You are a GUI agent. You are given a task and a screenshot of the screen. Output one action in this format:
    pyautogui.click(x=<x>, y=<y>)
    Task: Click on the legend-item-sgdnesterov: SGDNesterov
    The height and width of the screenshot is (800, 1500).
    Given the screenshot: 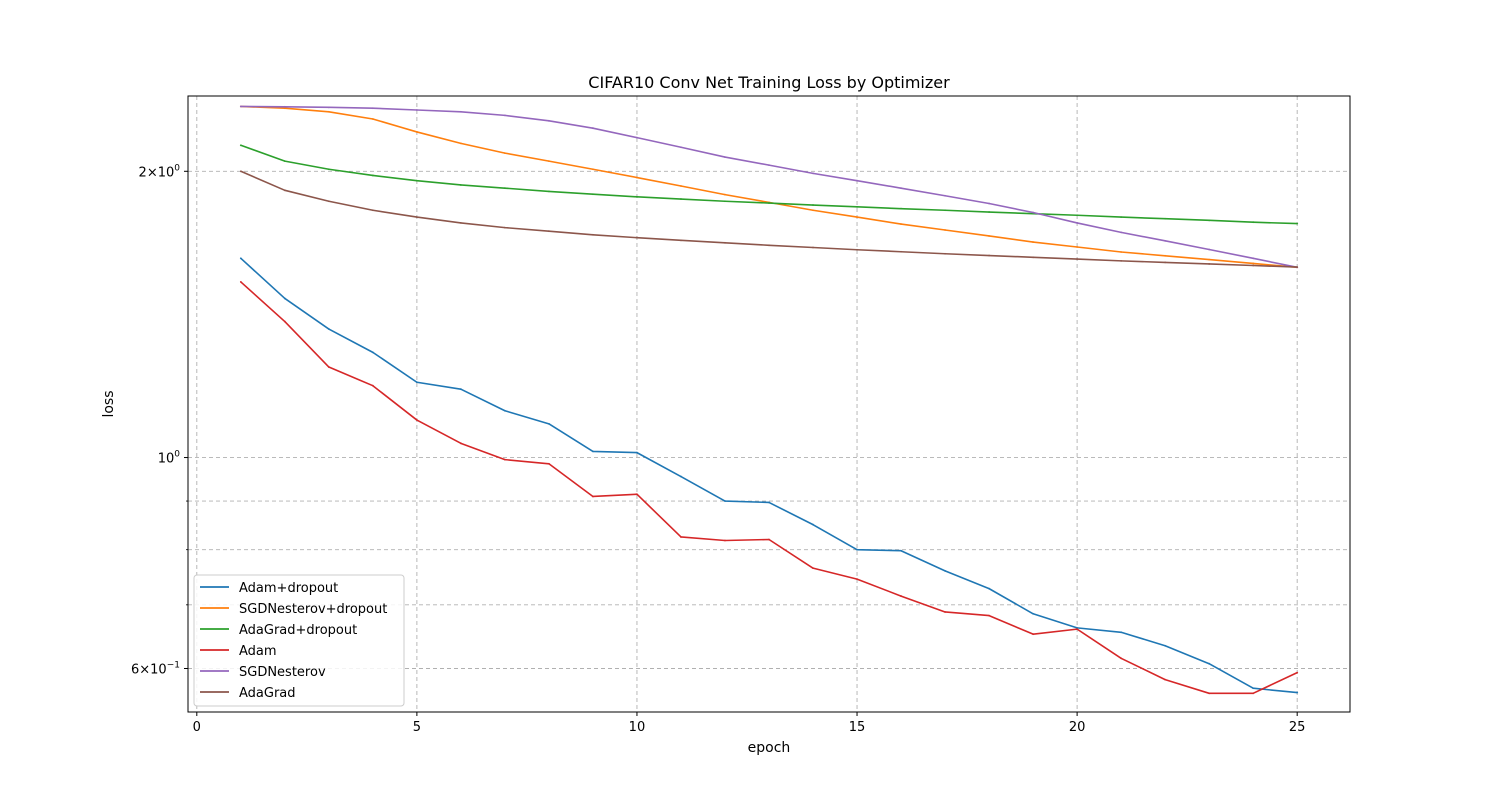 What is the action you would take?
    pyautogui.click(x=263, y=672)
    